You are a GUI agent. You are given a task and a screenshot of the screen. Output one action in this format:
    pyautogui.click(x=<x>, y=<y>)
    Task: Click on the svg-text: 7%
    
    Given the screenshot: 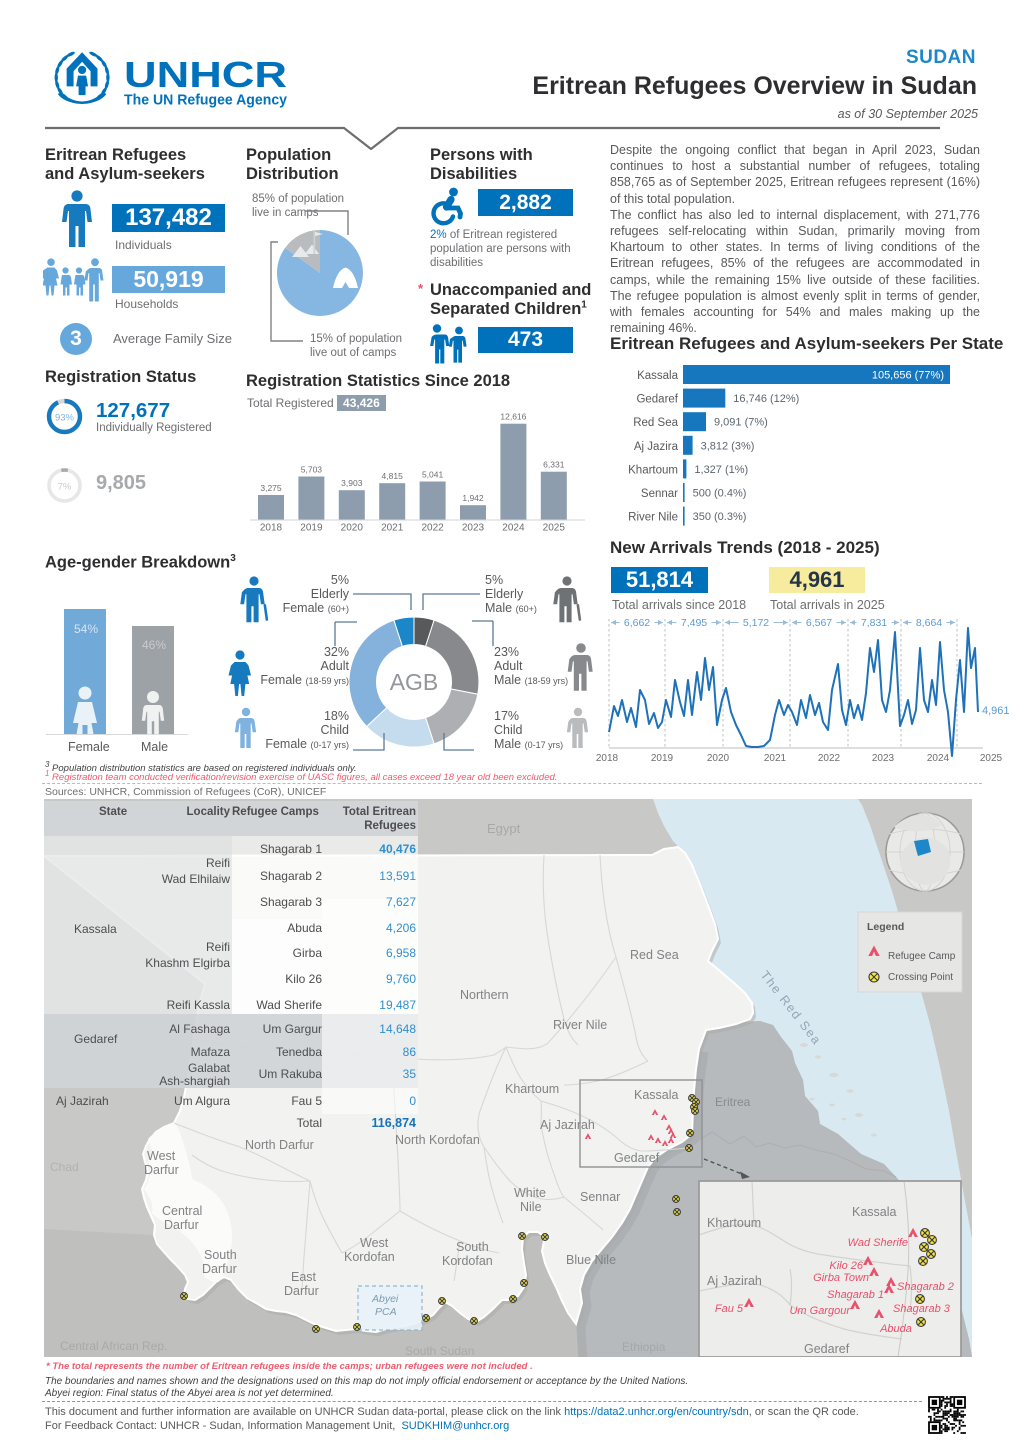 What is the action you would take?
    pyautogui.click(x=65, y=487)
    